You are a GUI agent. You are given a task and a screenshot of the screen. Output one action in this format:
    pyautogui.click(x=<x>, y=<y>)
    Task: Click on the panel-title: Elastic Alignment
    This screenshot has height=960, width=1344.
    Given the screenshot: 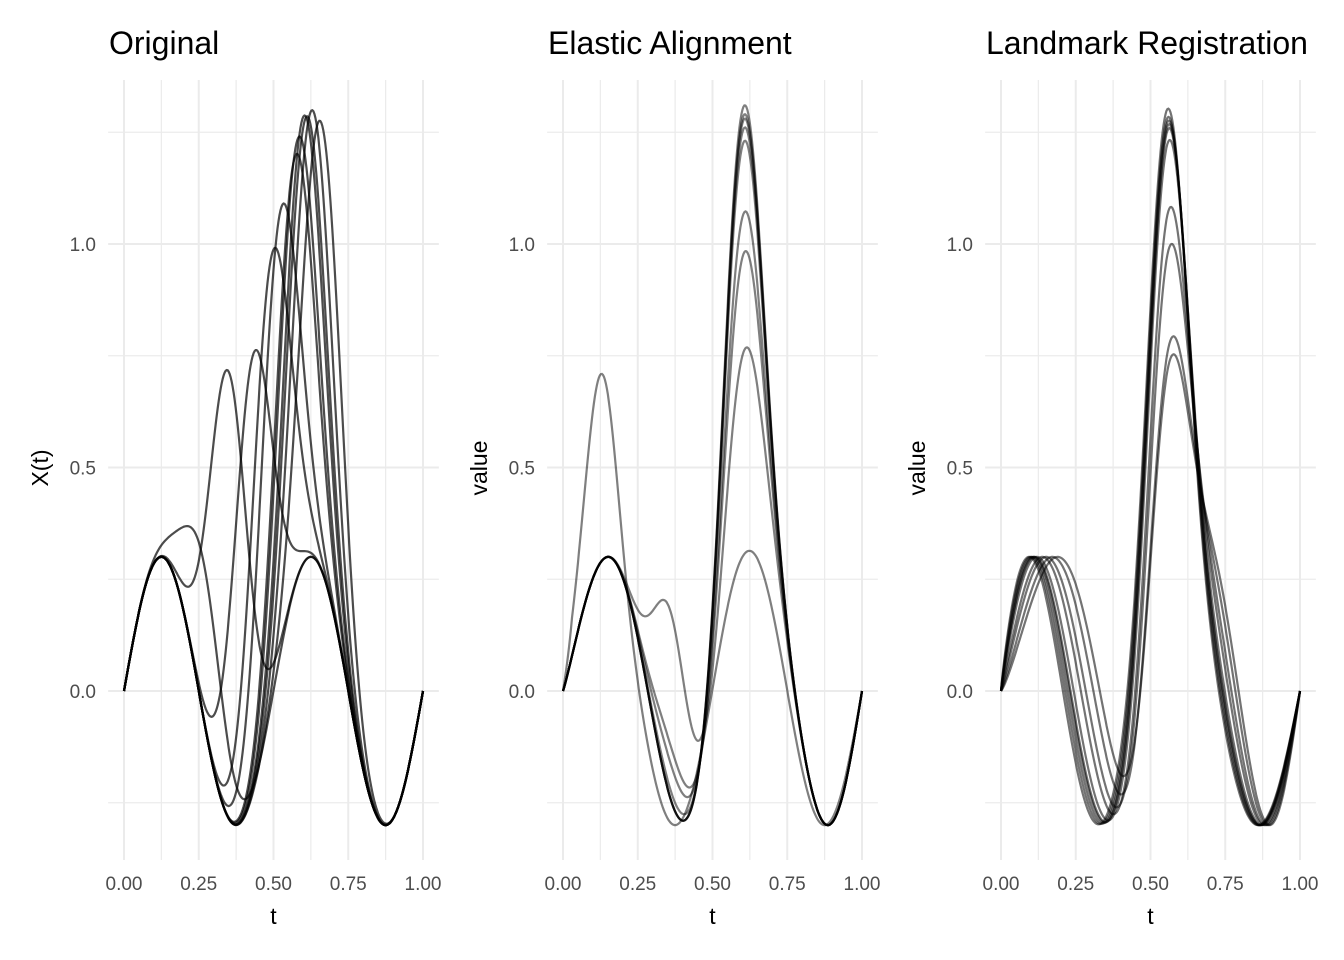 What is the action you would take?
    pyautogui.click(x=670, y=43)
    